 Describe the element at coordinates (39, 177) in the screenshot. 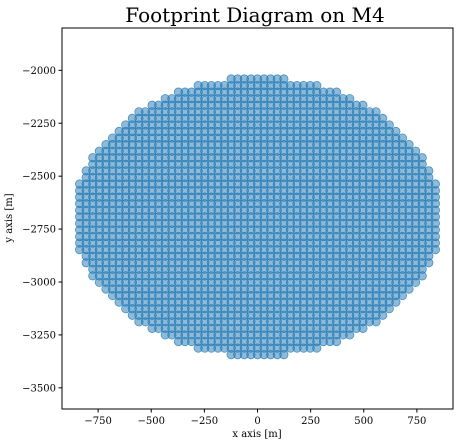

I see `y-tick-label: −2500` at that location.